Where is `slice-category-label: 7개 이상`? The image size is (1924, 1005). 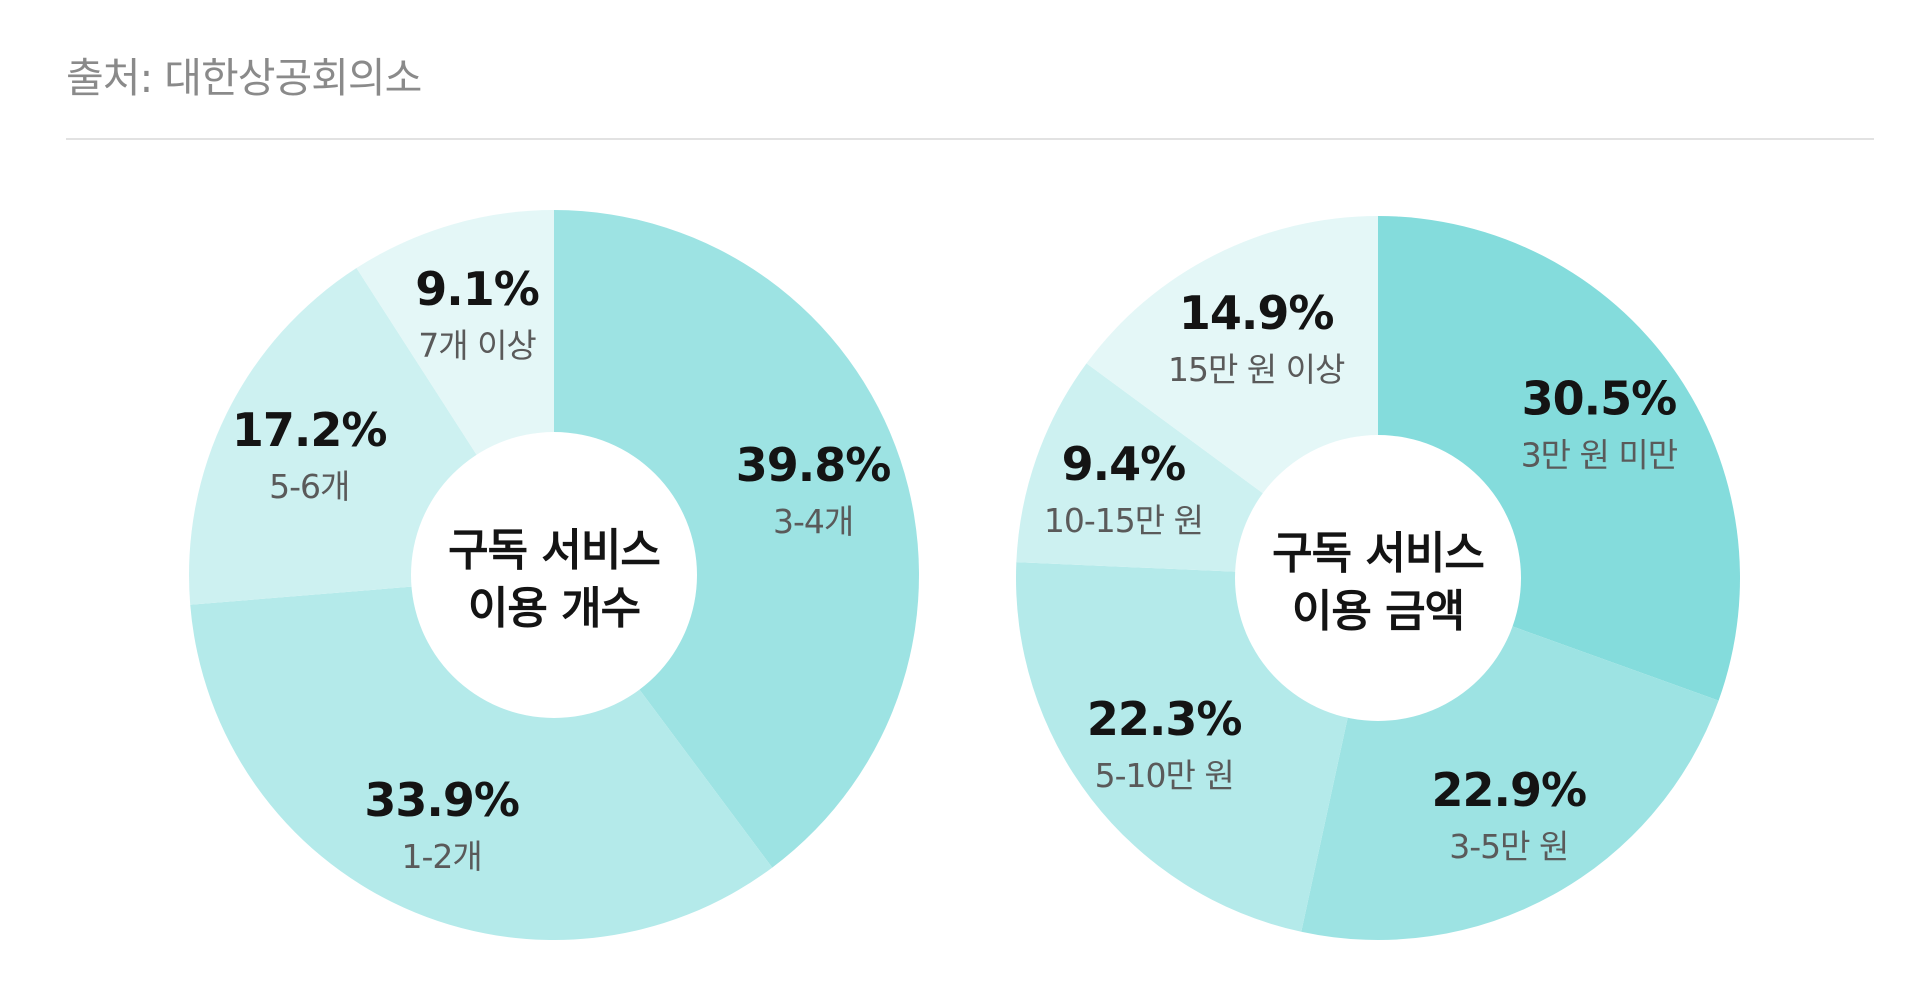
slice-category-label: 7개 이상 is located at coordinates (477, 345).